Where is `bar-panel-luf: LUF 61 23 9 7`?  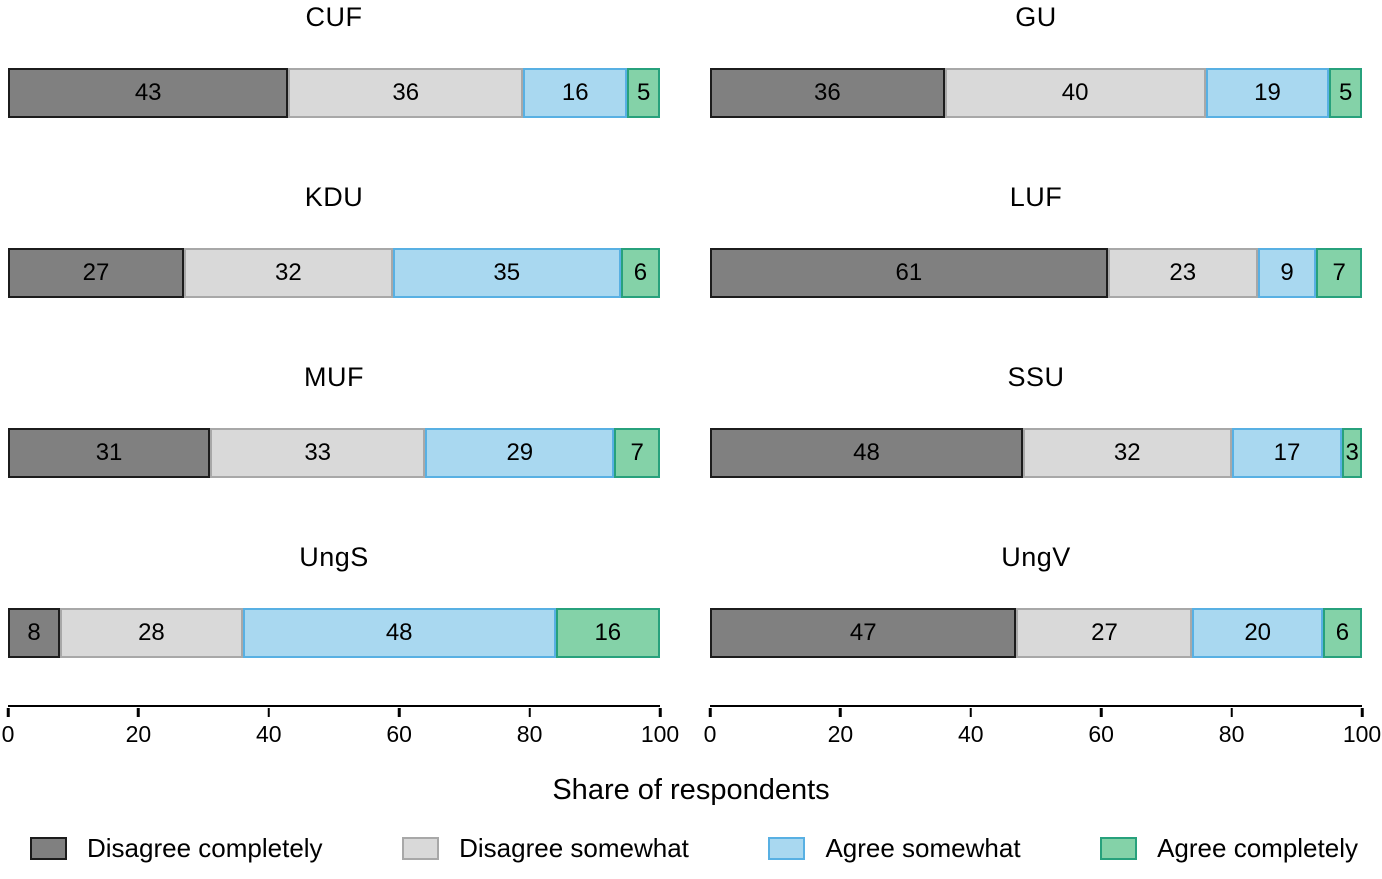
bar-panel-luf: LUF 61 23 9 7 is located at coordinates (1036, 270).